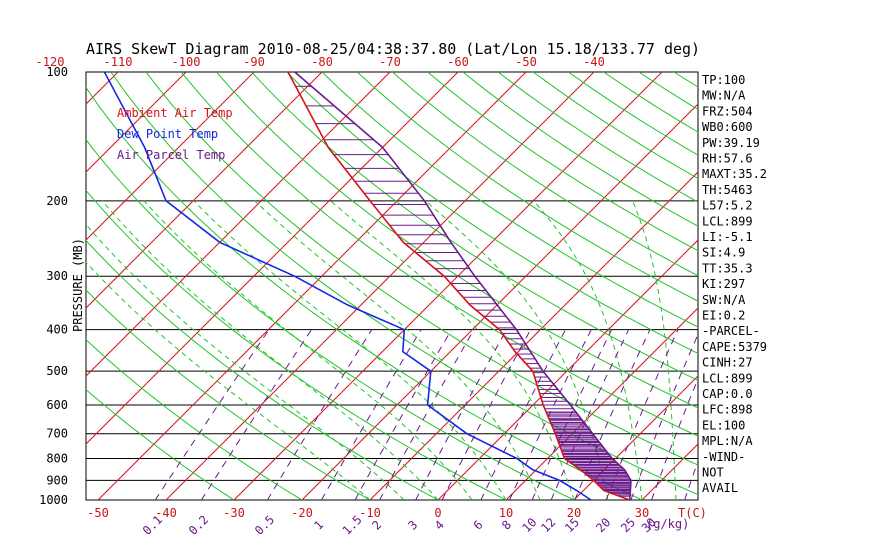  I want to click on y-axis-label: PRESSURE (MB), so click(78, 285).